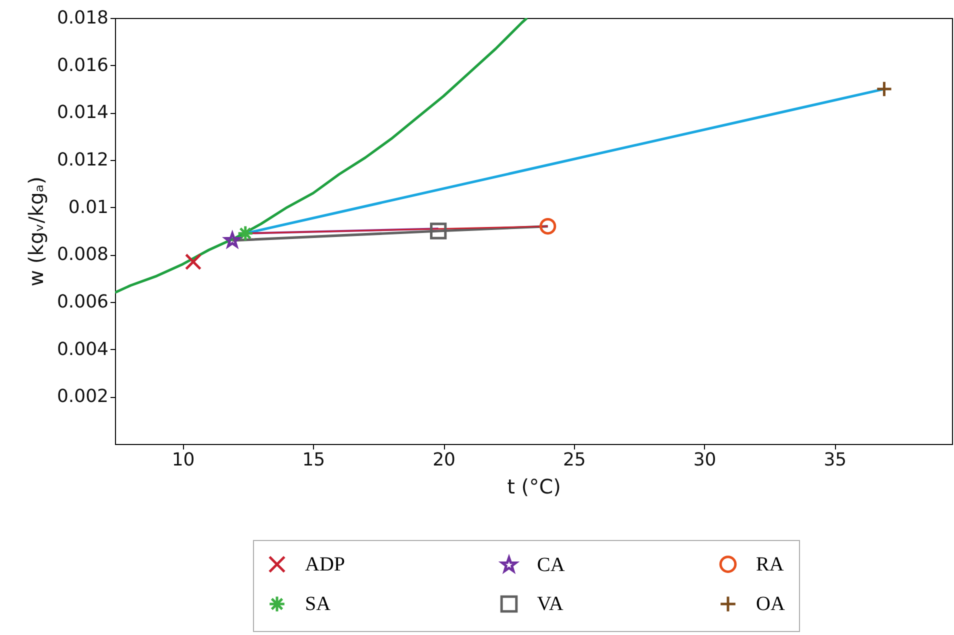 Image resolution: width=954 pixels, height=635 pixels. Describe the element at coordinates (82, 302) in the screenshot. I see `y-tick-label: 0.006` at that location.